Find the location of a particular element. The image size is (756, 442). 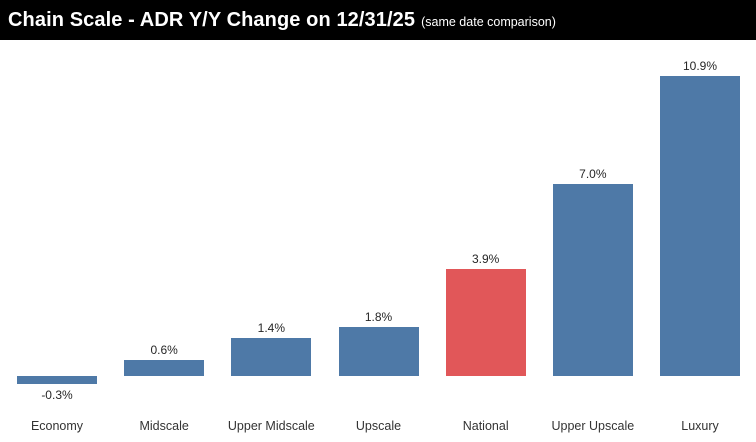

category-label-upper-upscale: Upper Upscale is located at coordinates (593, 426).